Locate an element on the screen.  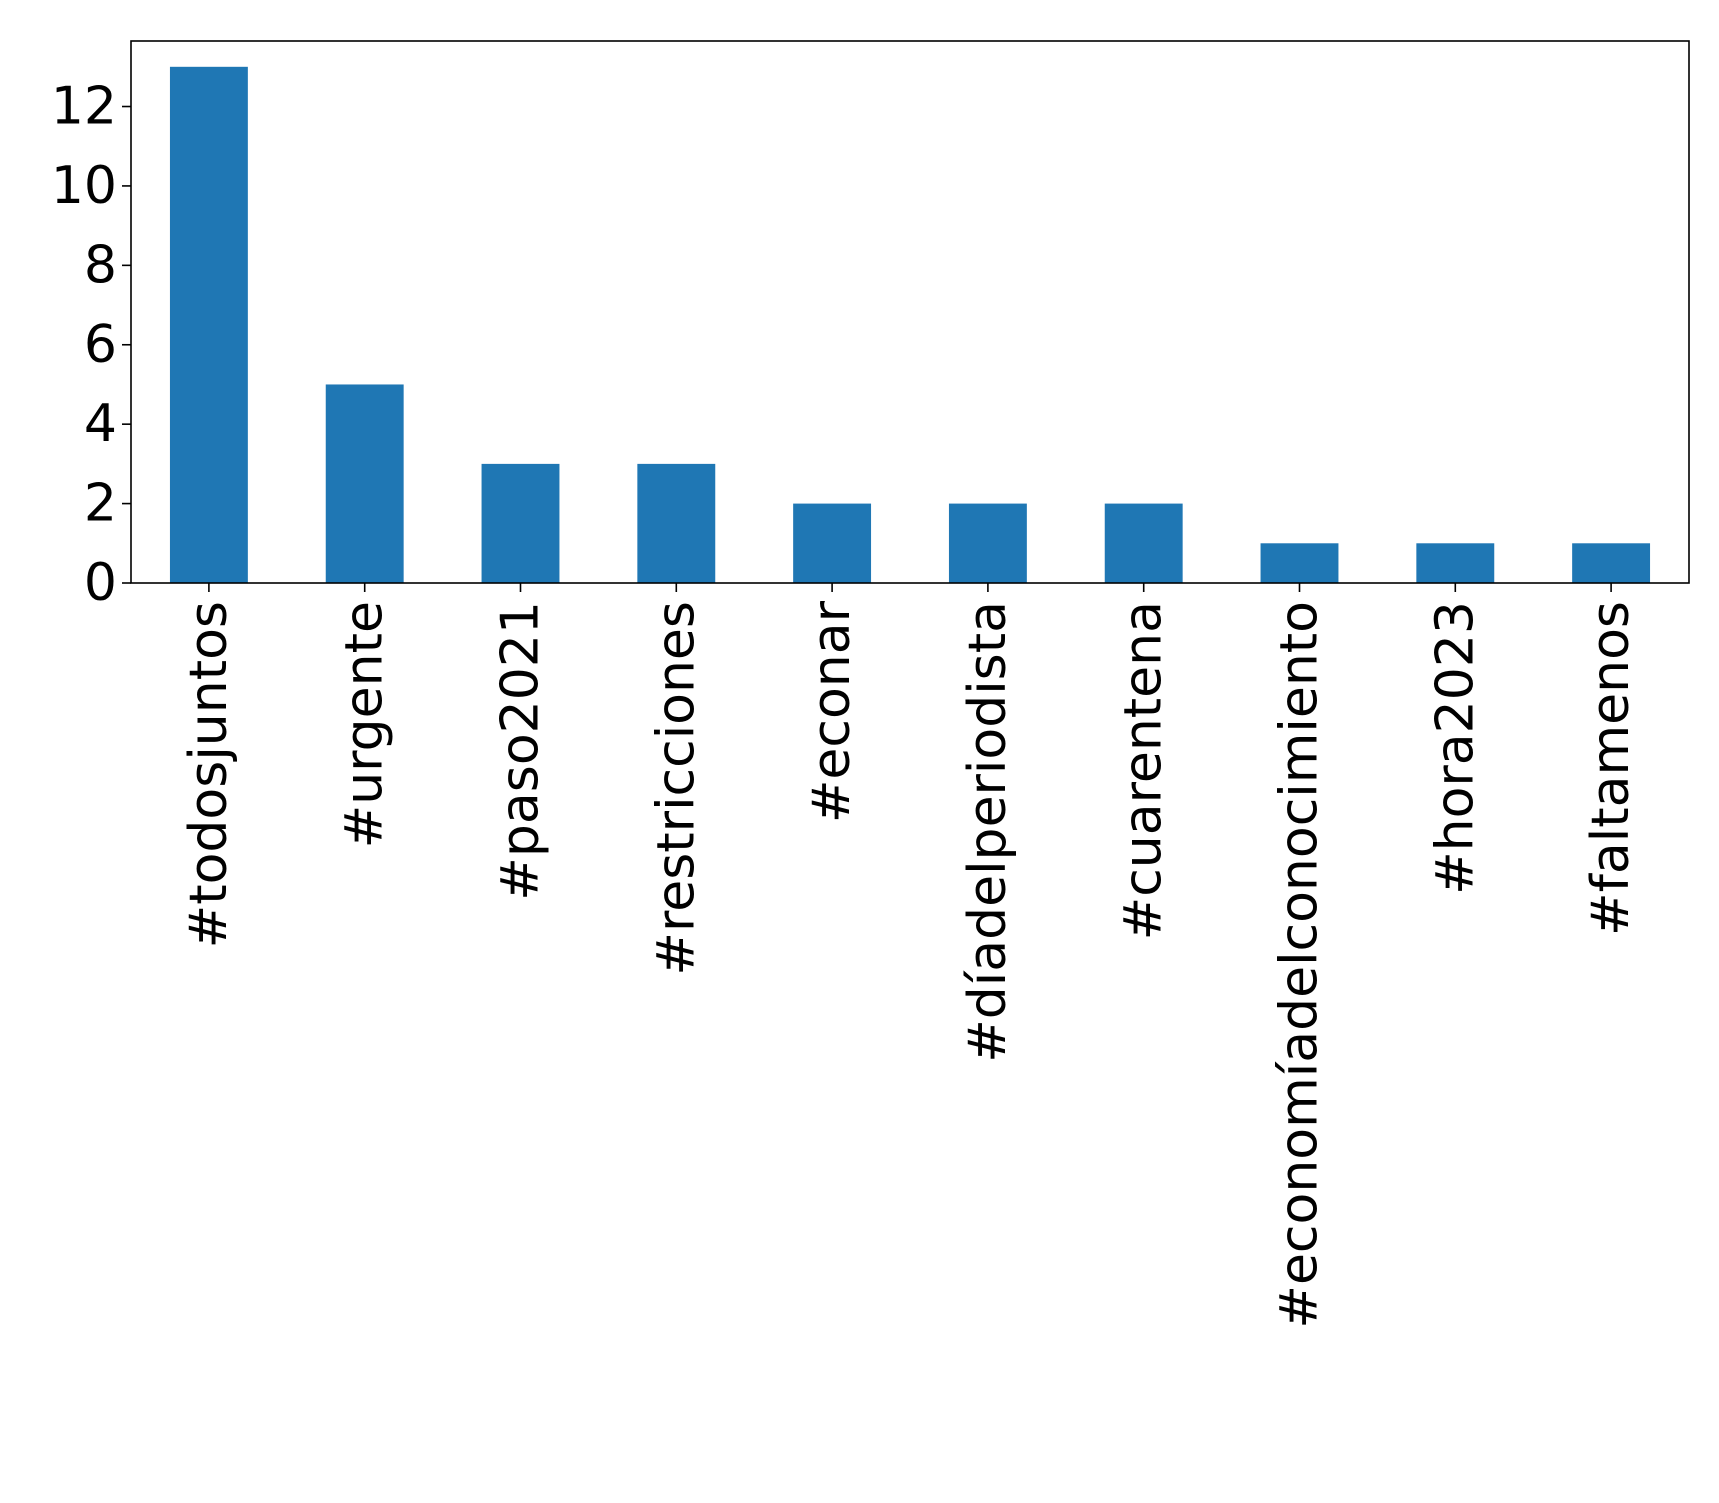
y-tick-label-6: 12 is located at coordinates (84, 107).